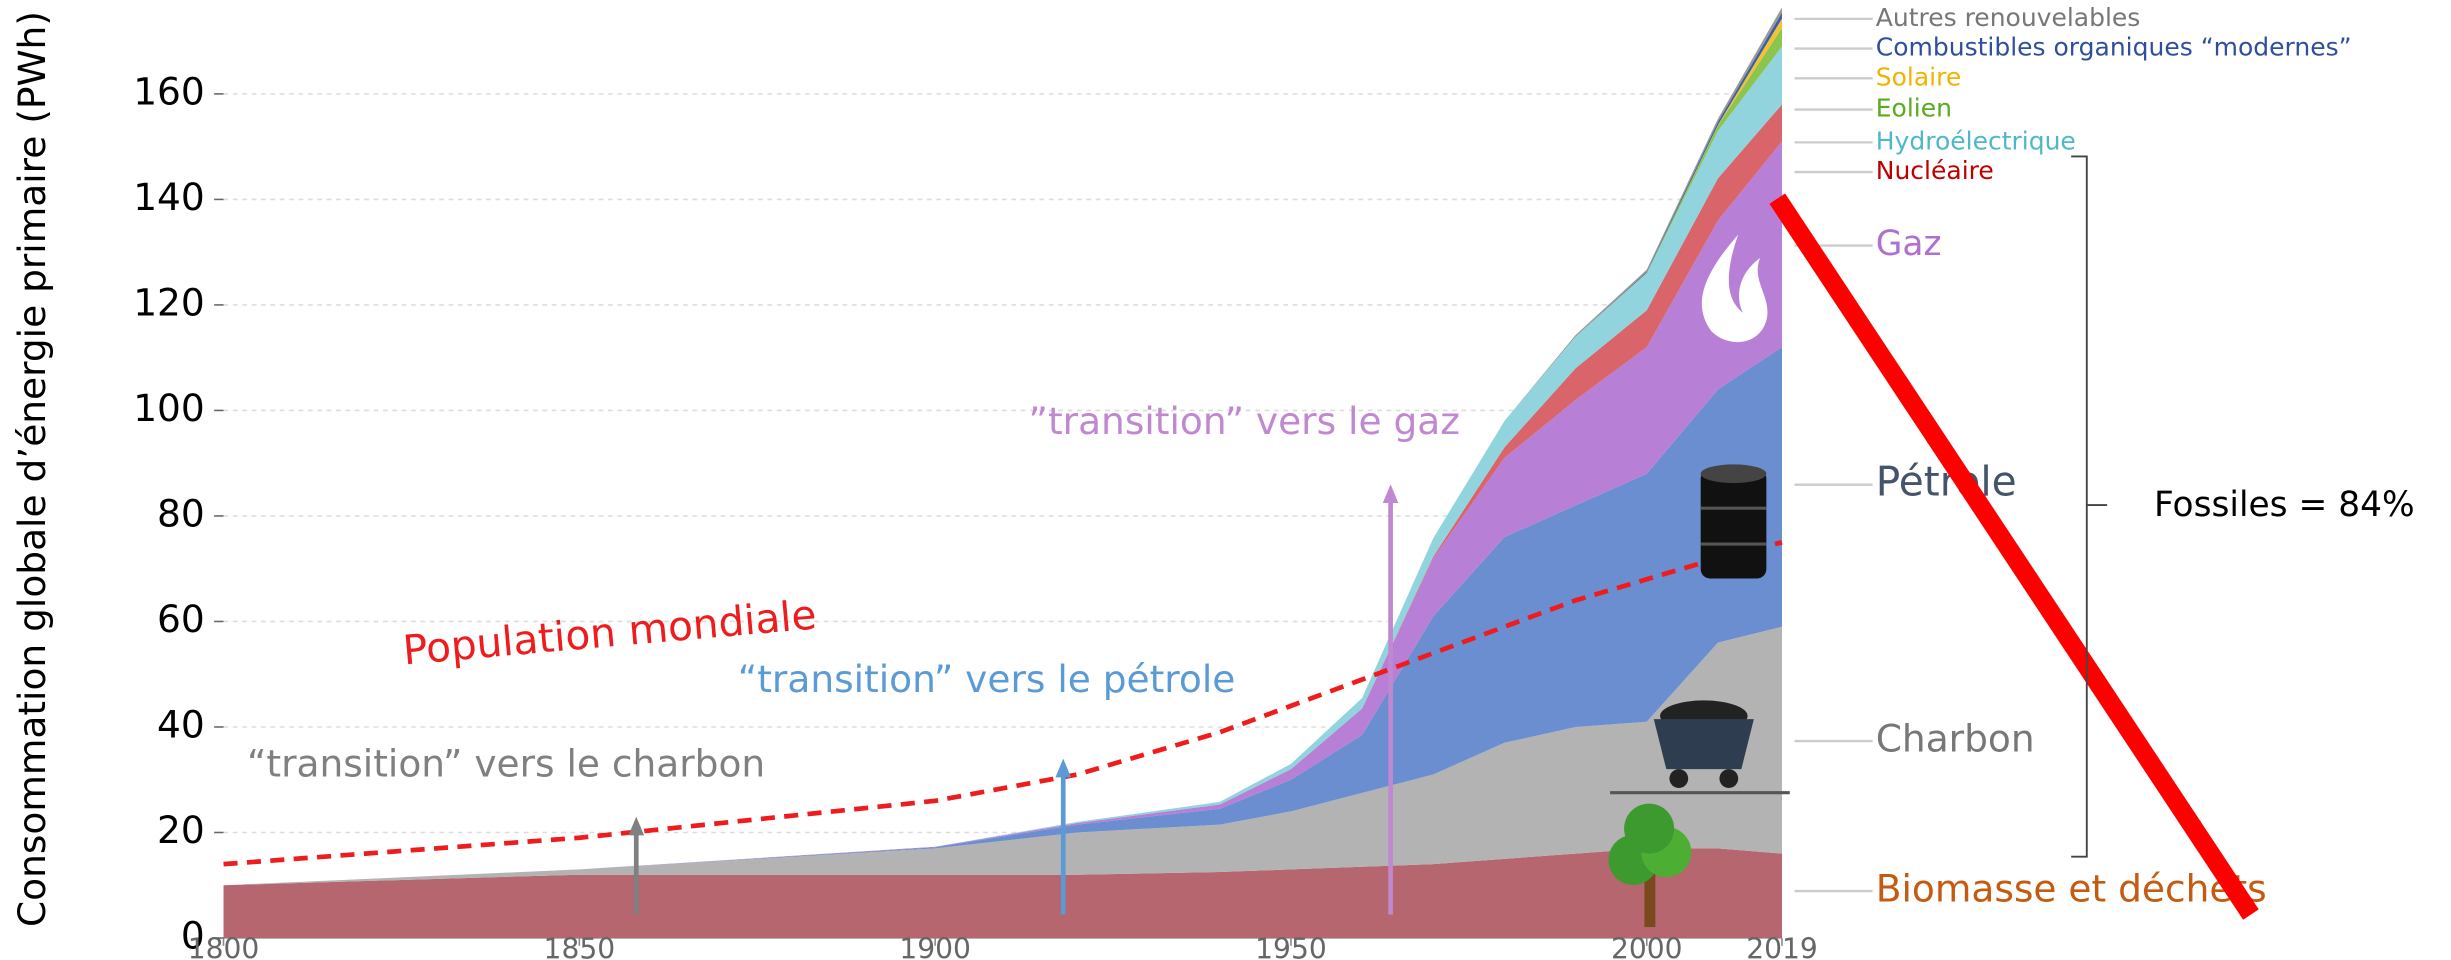 The height and width of the screenshot is (960, 2451). Describe the element at coordinates (181, 724) in the screenshot. I see `y-tick-label: 40` at that location.